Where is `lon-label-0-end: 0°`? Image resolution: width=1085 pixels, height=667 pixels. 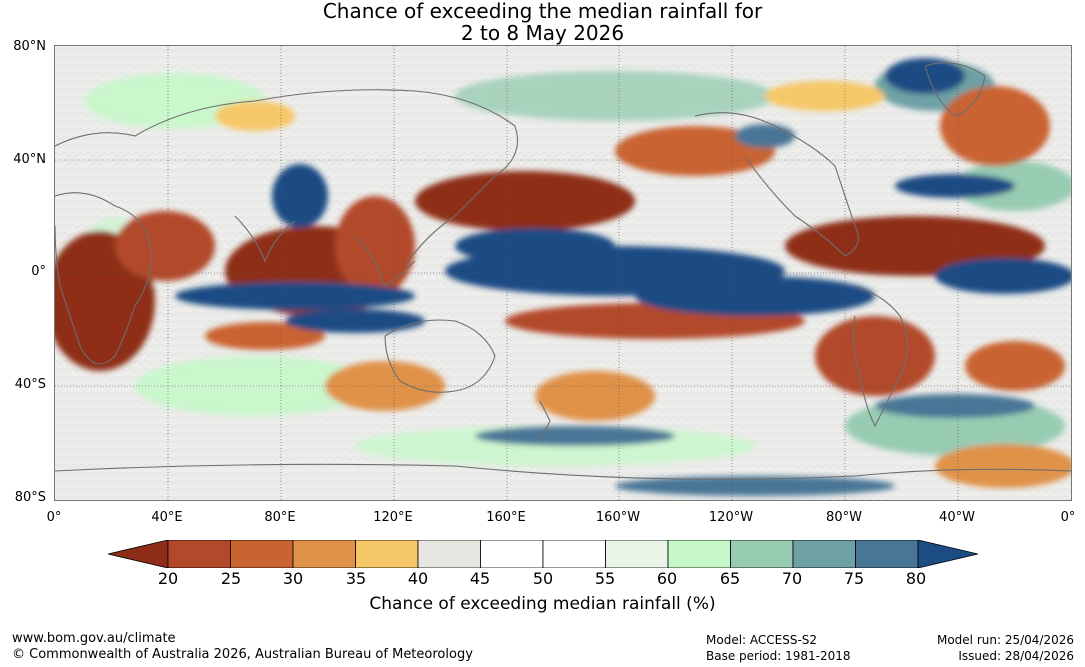 lon-label-0-end: 0° is located at coordinates (1068, 517).